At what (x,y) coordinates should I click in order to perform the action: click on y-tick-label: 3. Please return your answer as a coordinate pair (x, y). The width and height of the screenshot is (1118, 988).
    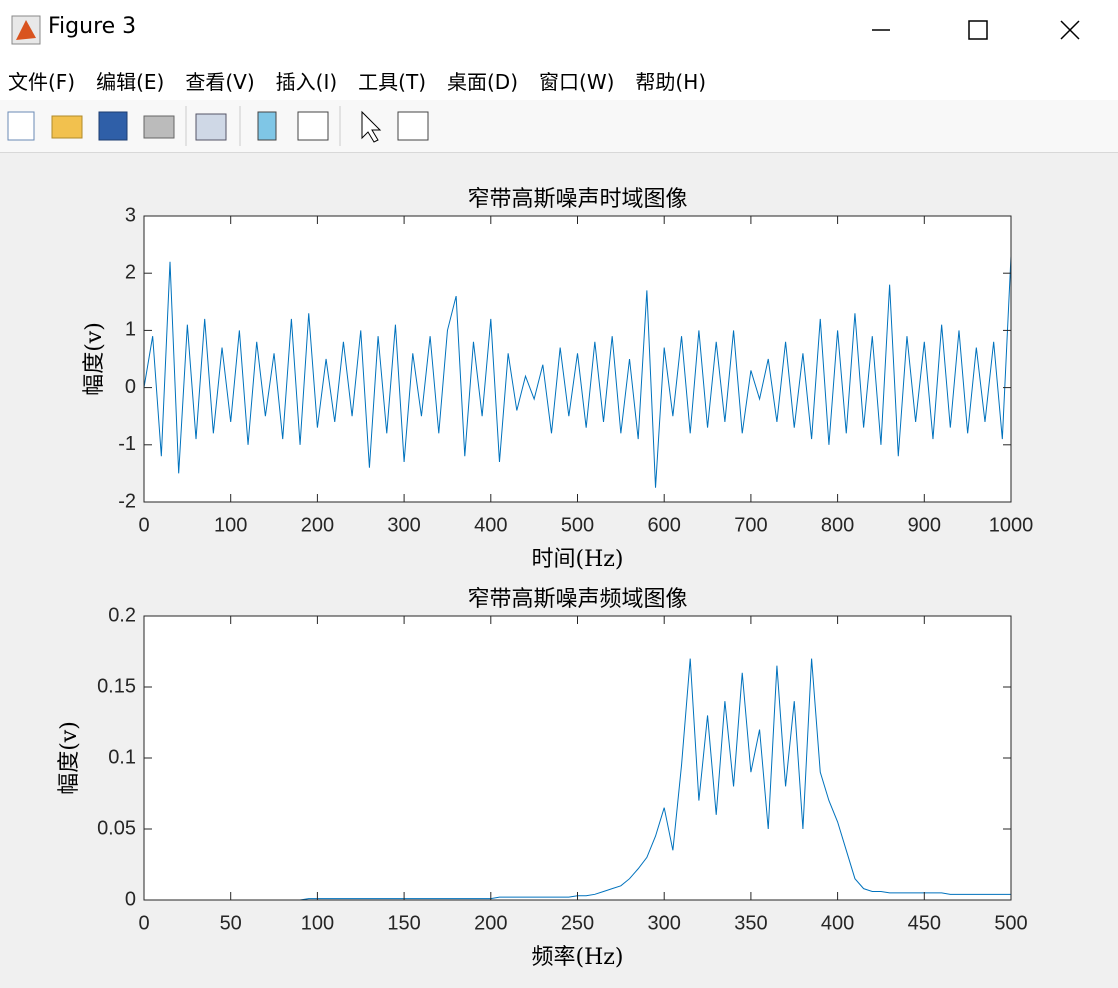
    Looking at the image, I should click on (130, 215).